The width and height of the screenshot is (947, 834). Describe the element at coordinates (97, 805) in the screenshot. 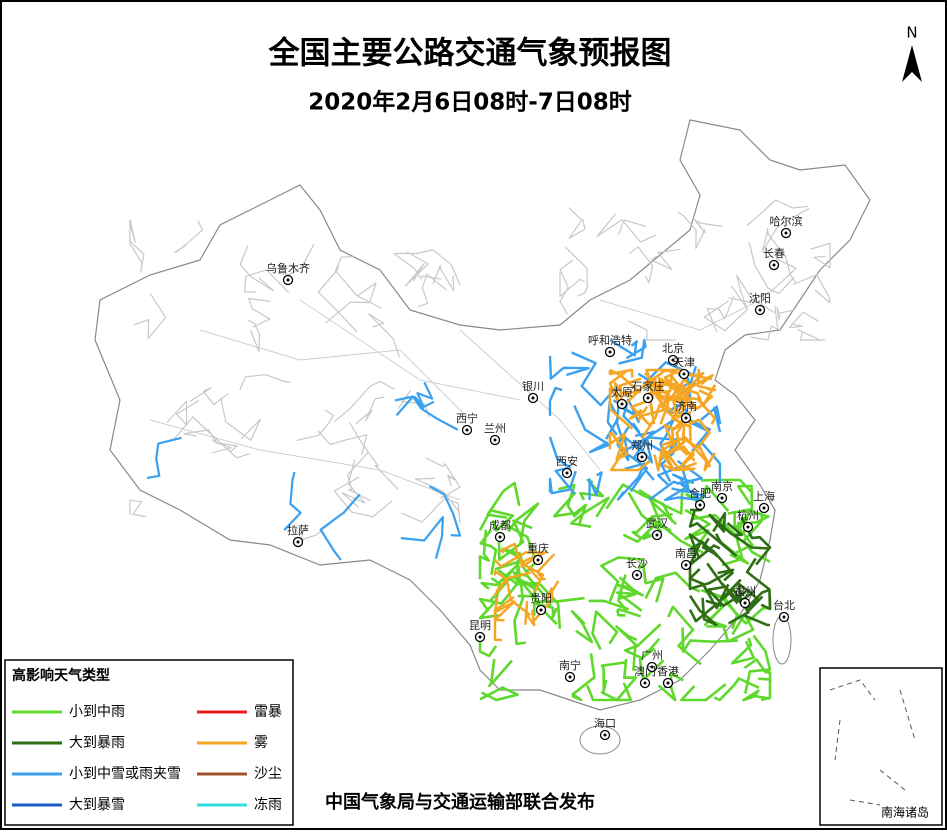

I see `legend-label: 大到暴雪` at that location.